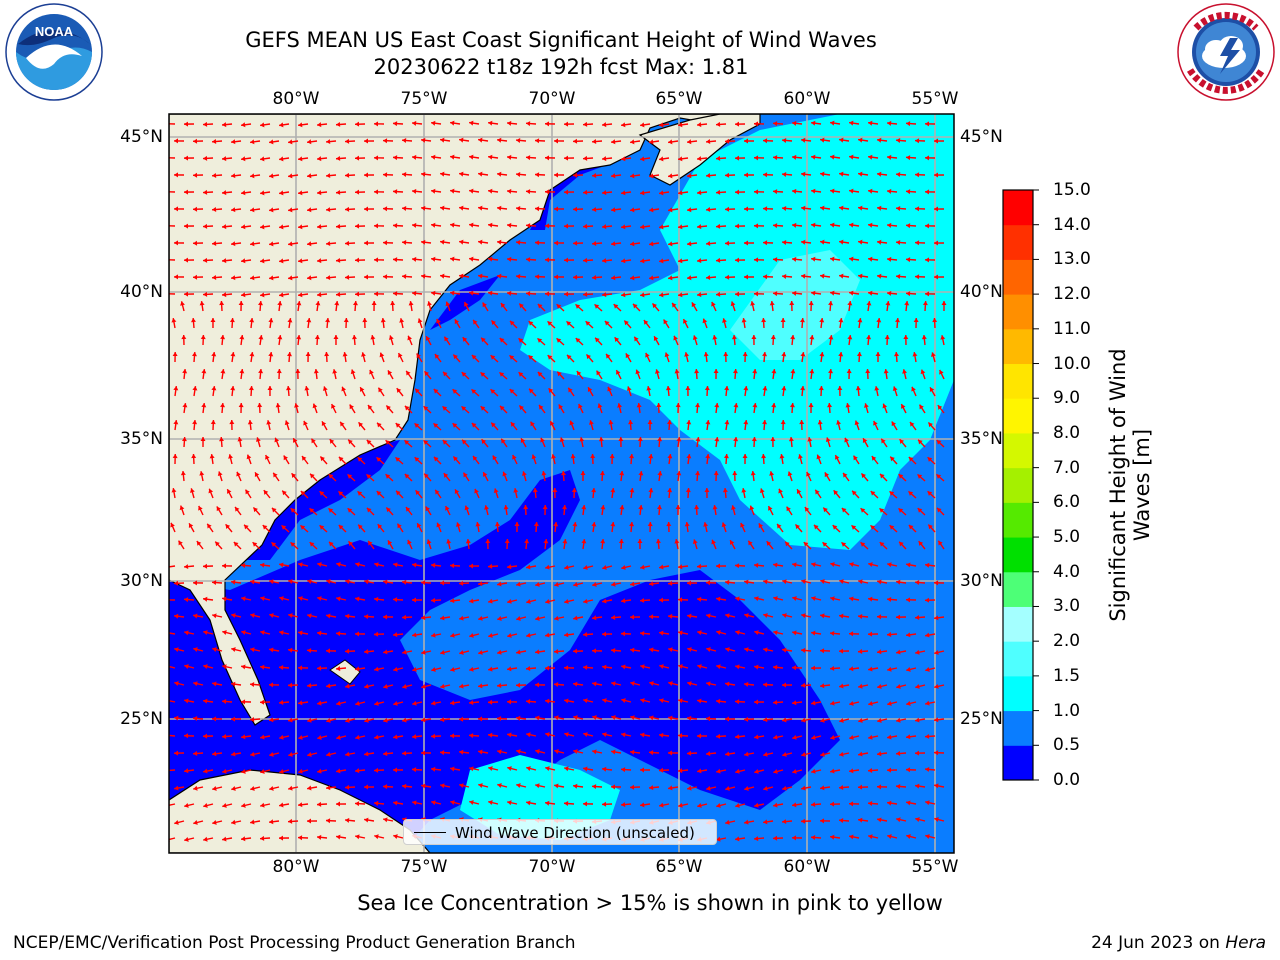 This screenshot has width=1280, height=960. Describe the element at coordinates (1130, 485) in the screenshot. I see `colorbar-title: Significant Height of Wind Waves [m]` at that location.